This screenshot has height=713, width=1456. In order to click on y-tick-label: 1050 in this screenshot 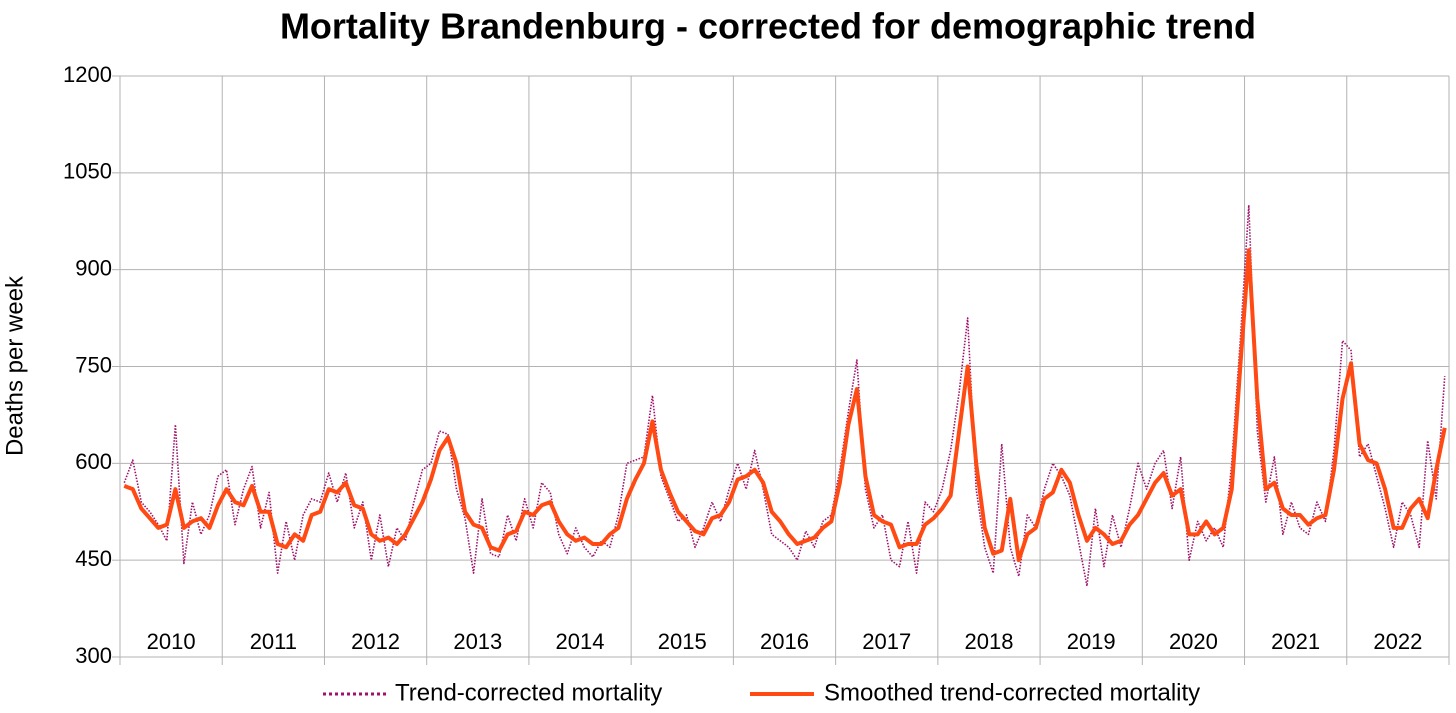, I will do `click(87, 171)`.